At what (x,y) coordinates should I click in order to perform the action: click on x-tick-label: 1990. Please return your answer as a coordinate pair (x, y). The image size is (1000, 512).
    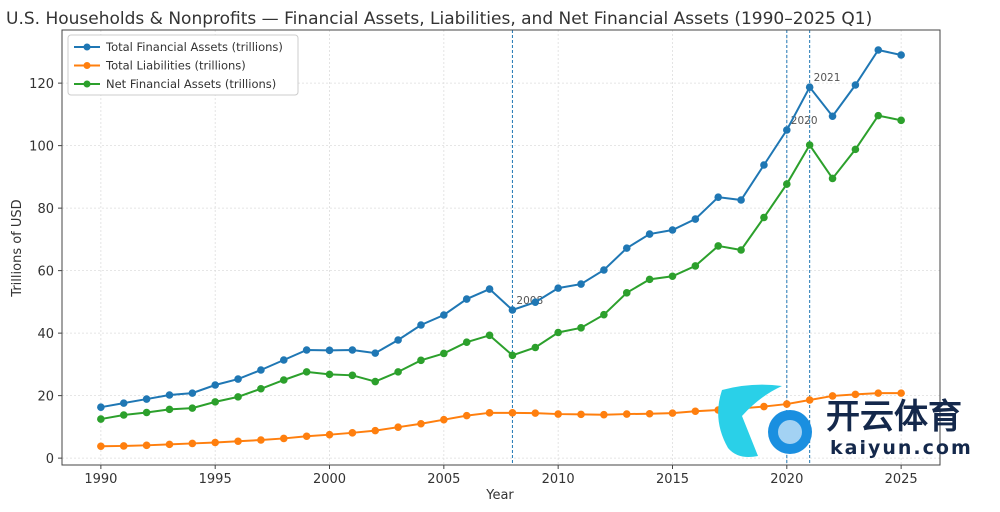
    Looking at the image, I should click on (100, 479).